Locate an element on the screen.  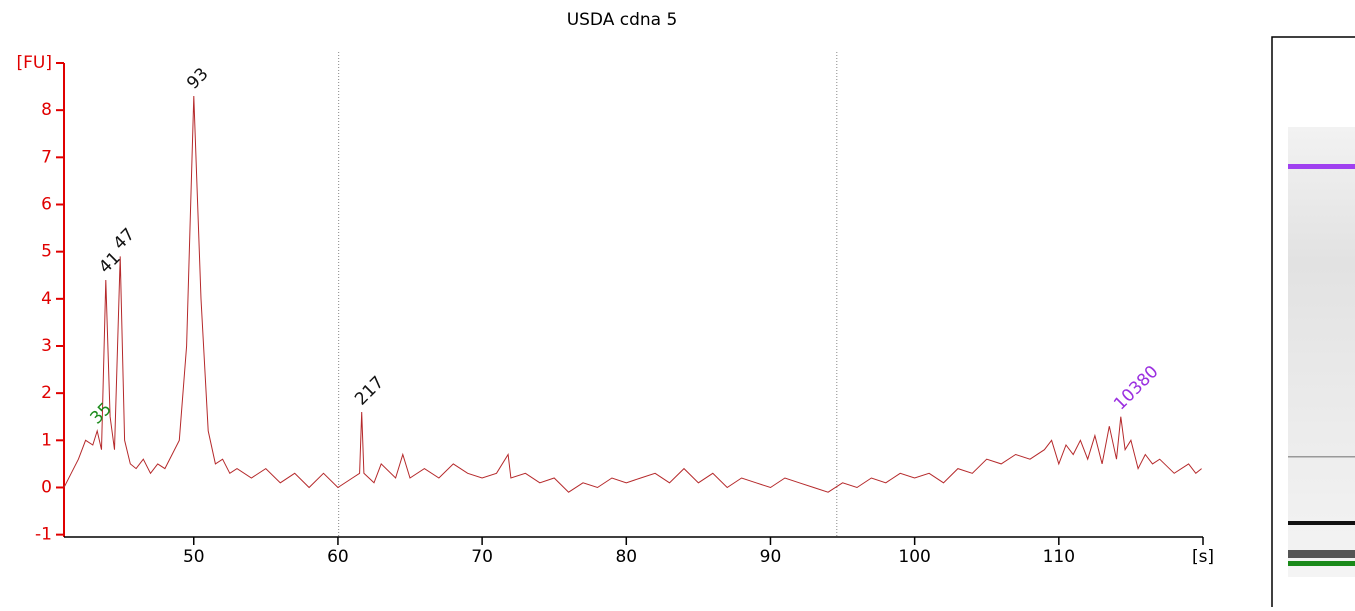
y-tick-label: 3 is located at coordinates (46, 346).